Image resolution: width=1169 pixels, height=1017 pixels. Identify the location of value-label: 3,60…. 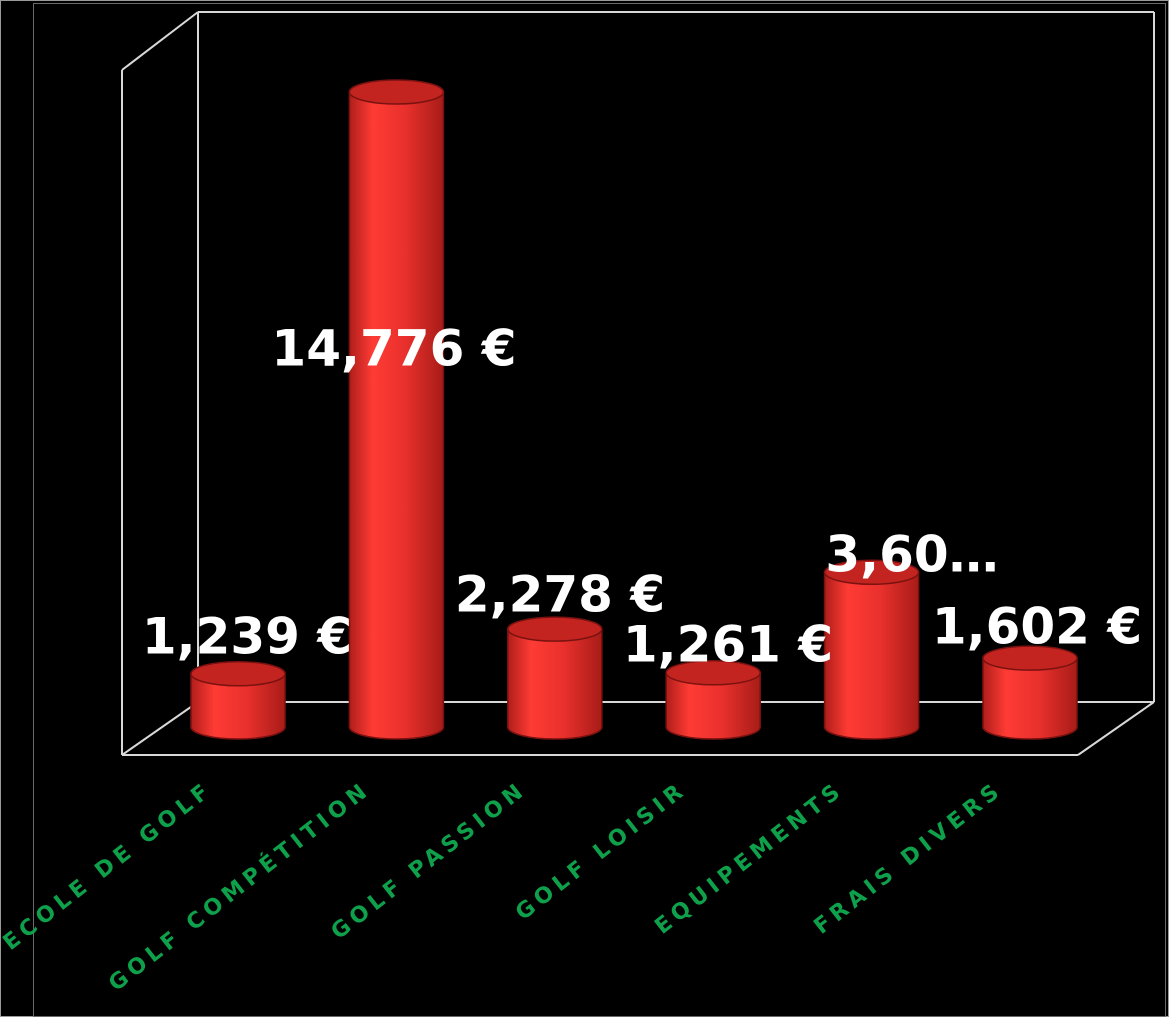
(911, 555).